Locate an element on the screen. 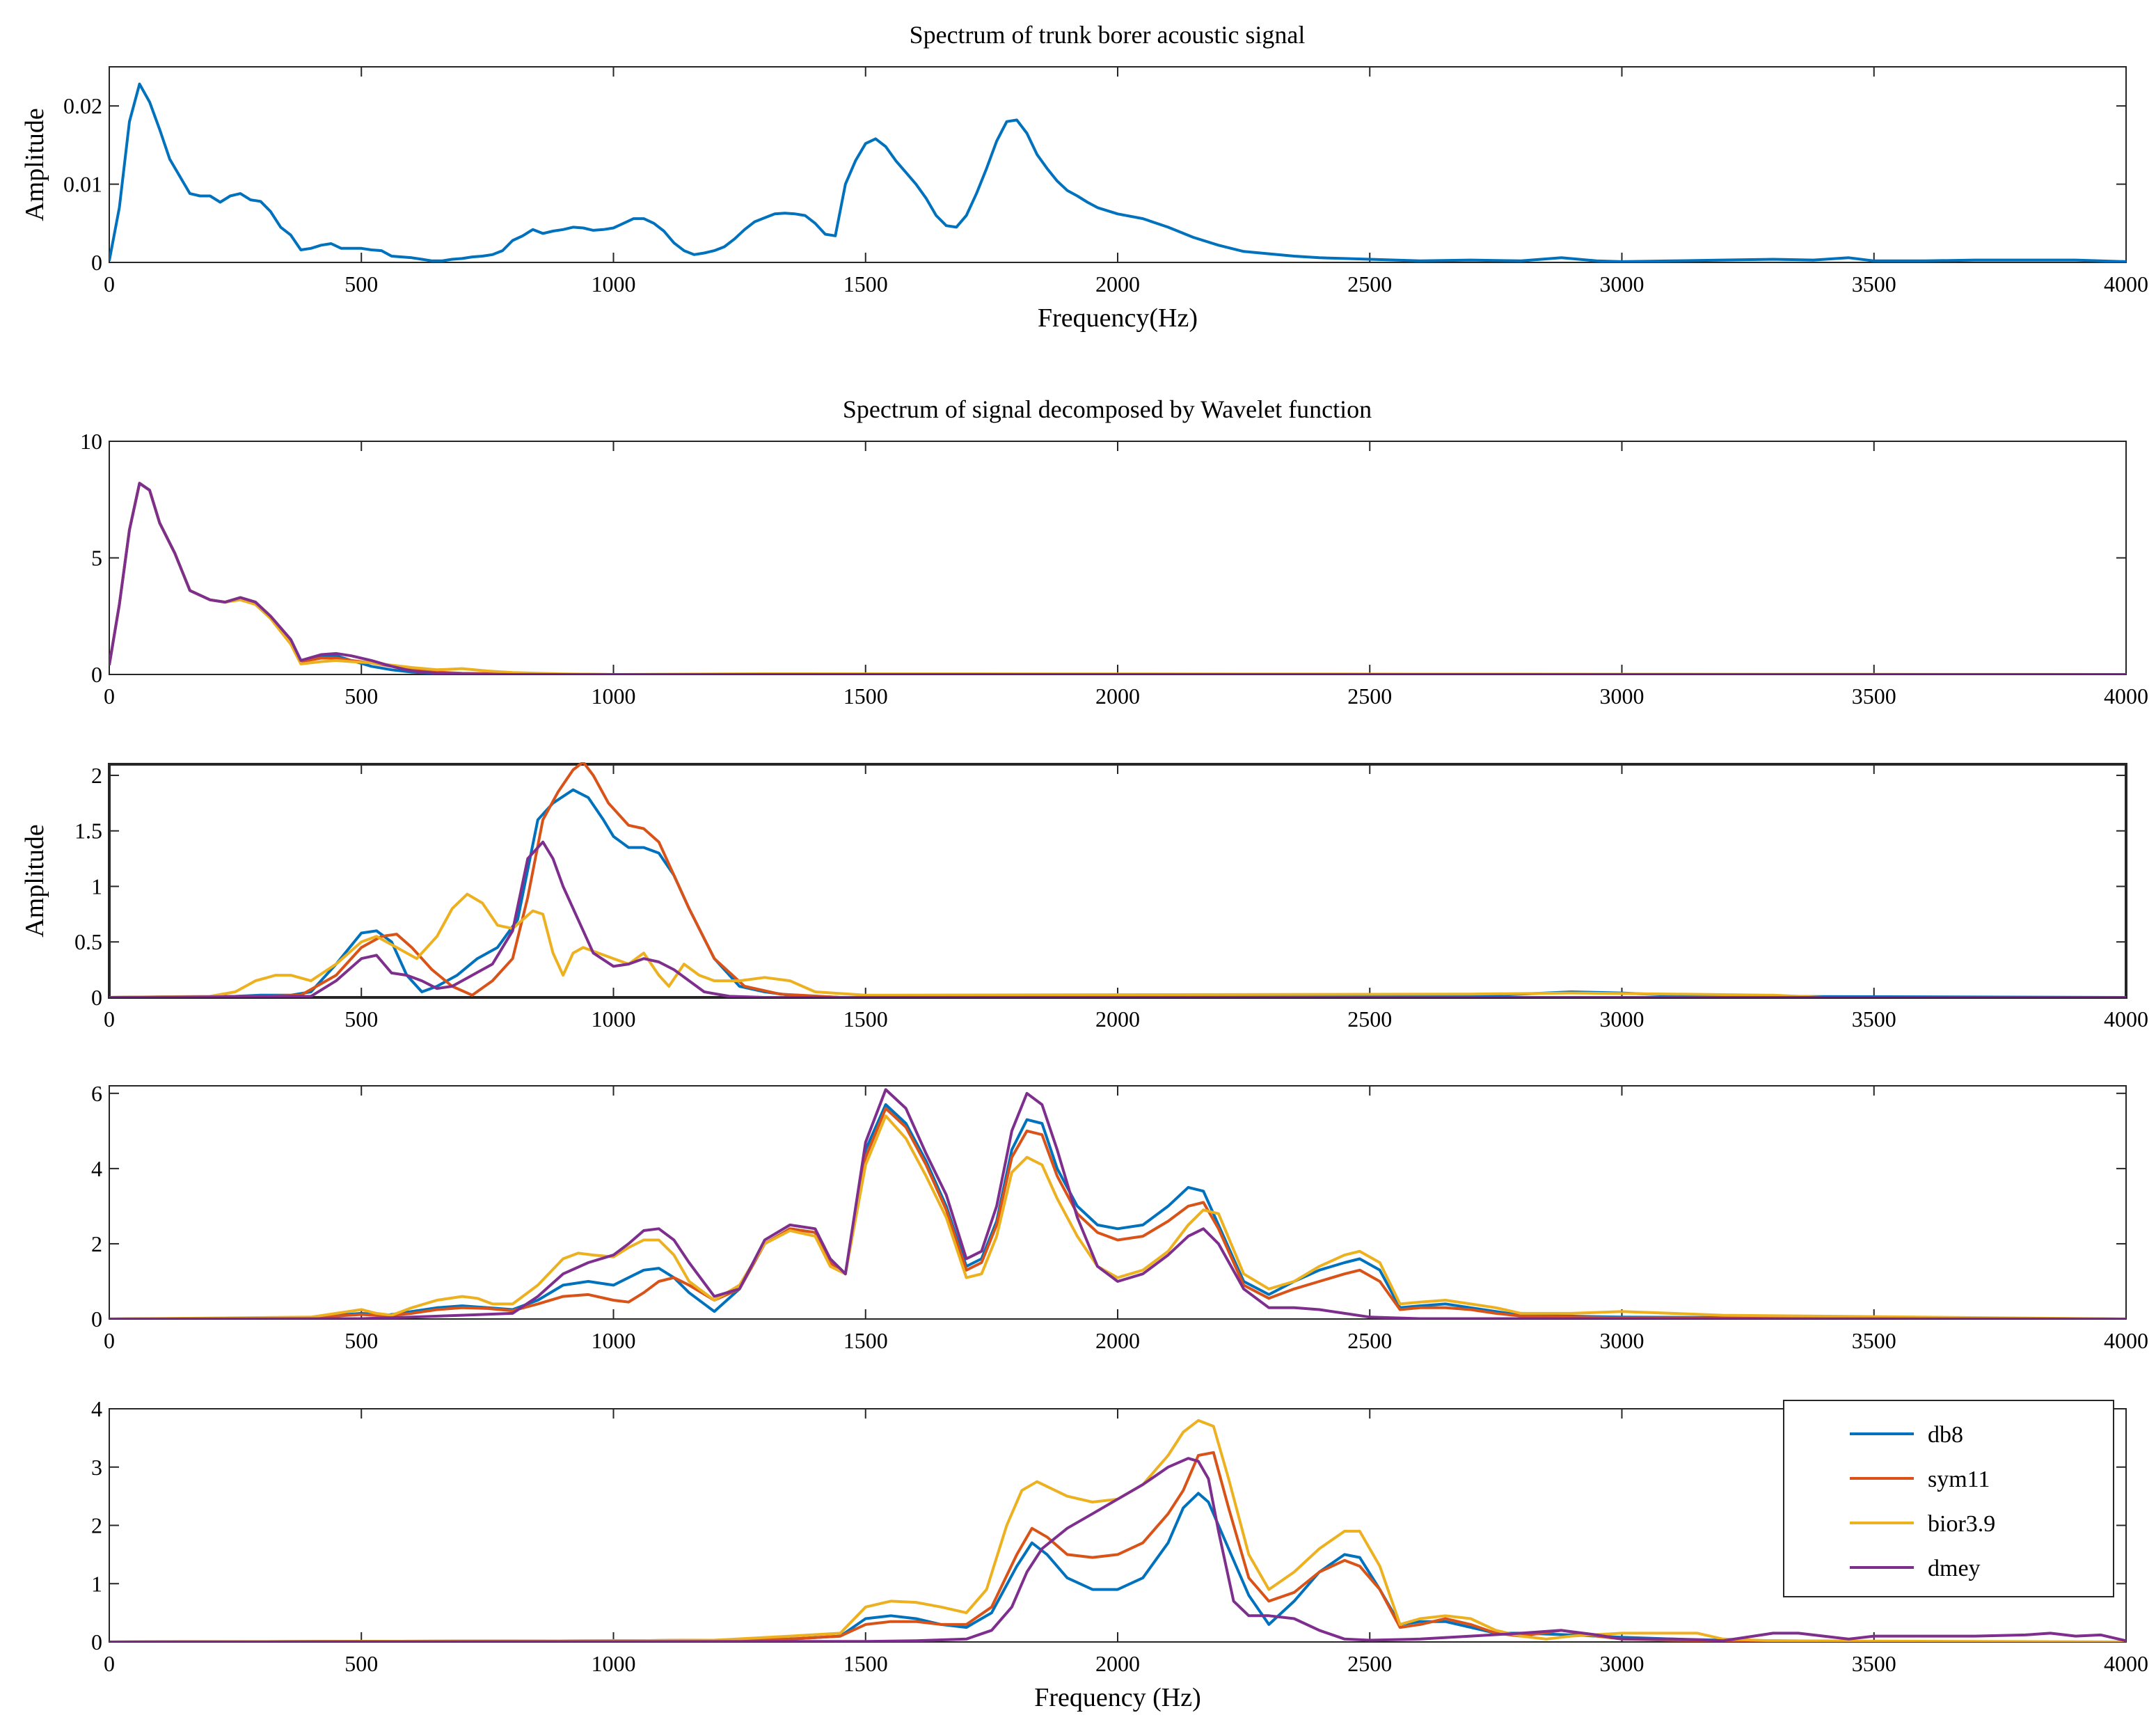  y-tick-label: 10 is located at coordinates (91, 441).